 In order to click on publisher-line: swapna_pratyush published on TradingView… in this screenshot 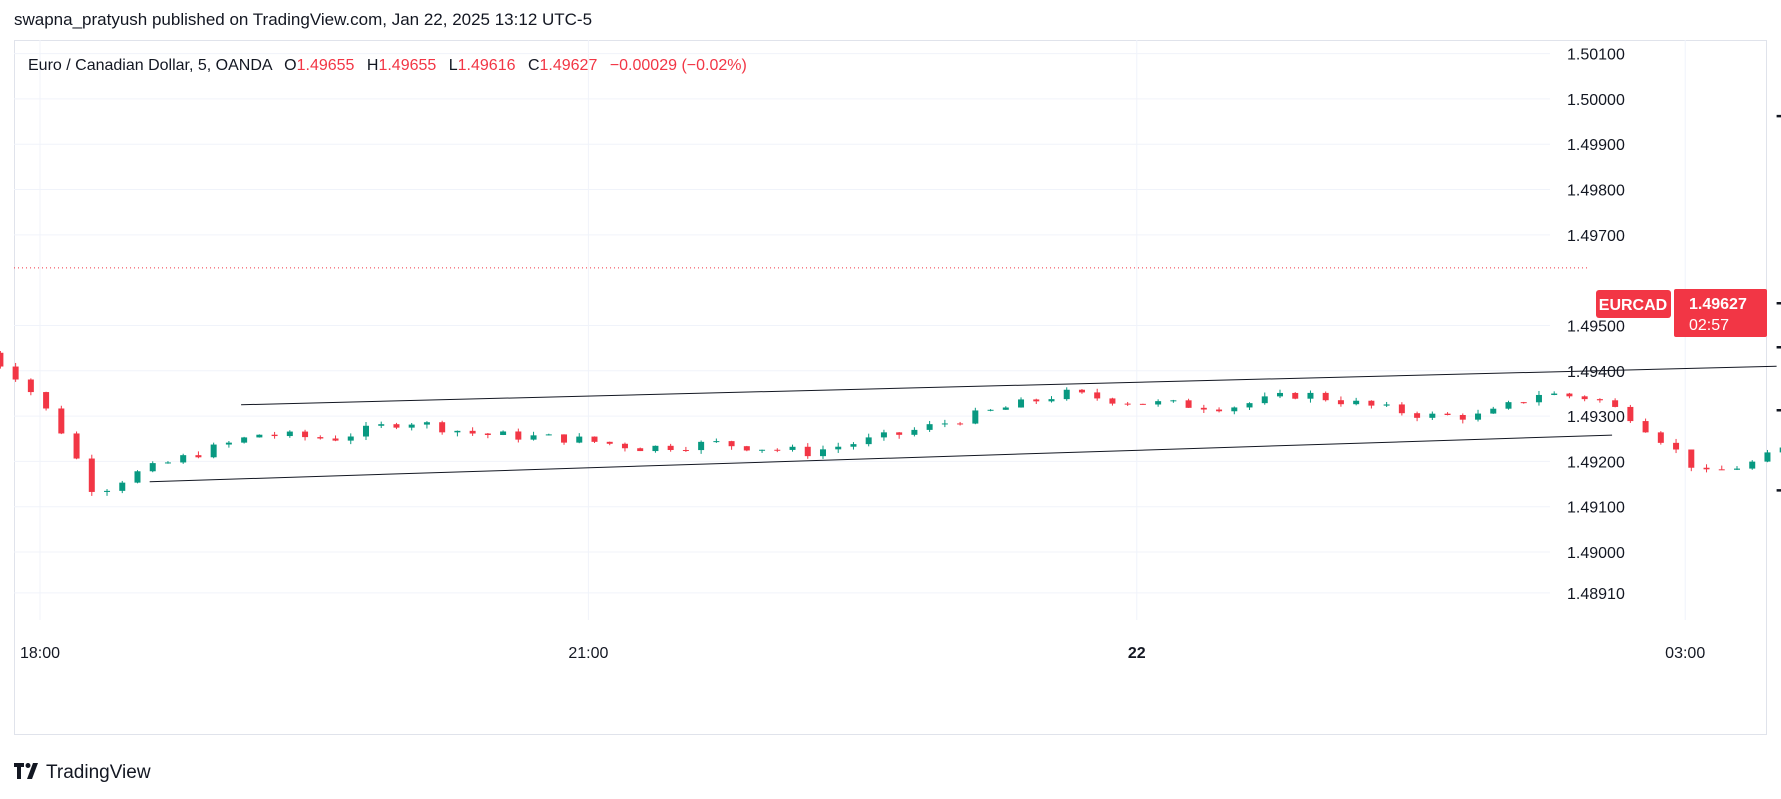, I will do `click(303, 19)`.